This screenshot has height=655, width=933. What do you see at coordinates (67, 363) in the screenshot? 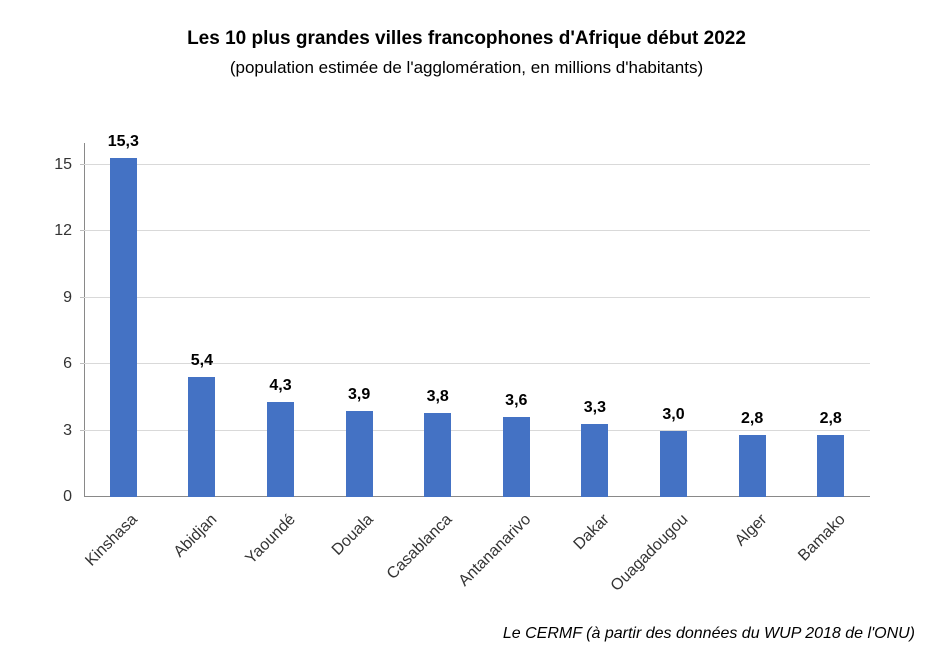
I see `y-axis-tick-label: 6` at bounding box center [67, 363].